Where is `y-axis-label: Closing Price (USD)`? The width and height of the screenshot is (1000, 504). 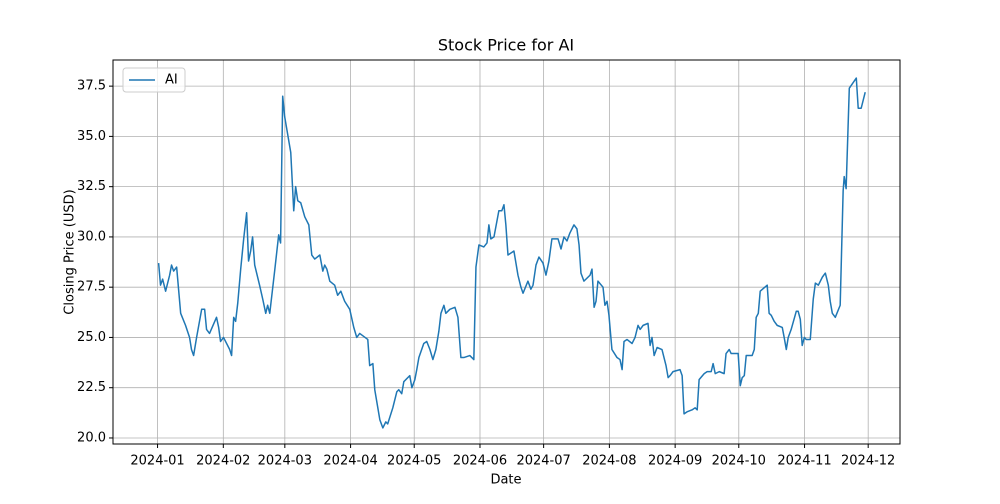
y-axis-label: Closing Price (USD) is located at coordinates (70, 251).